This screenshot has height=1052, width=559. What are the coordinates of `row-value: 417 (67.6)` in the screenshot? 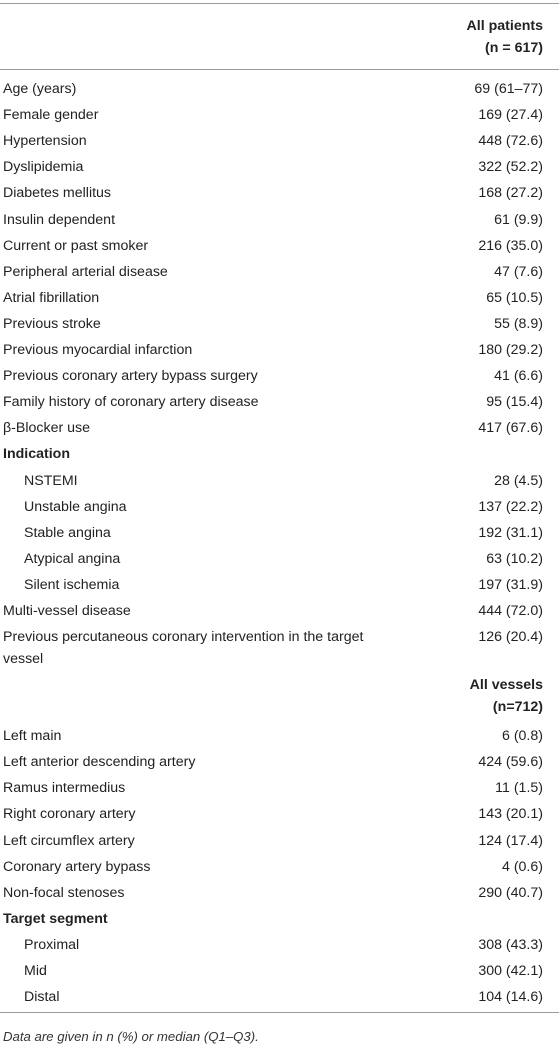 It's located at (510, 428).